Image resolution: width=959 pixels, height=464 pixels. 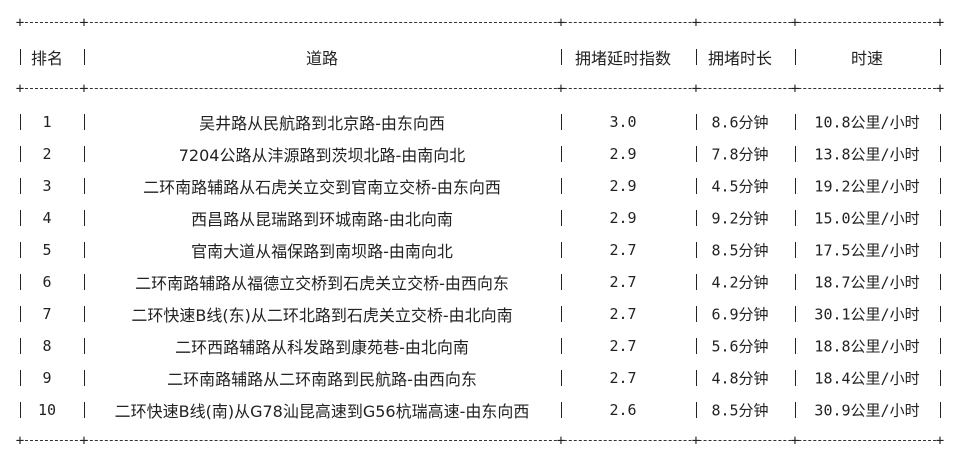 I want to click on table-cell: 18.8公里/小时, so click(x=867, y=346).